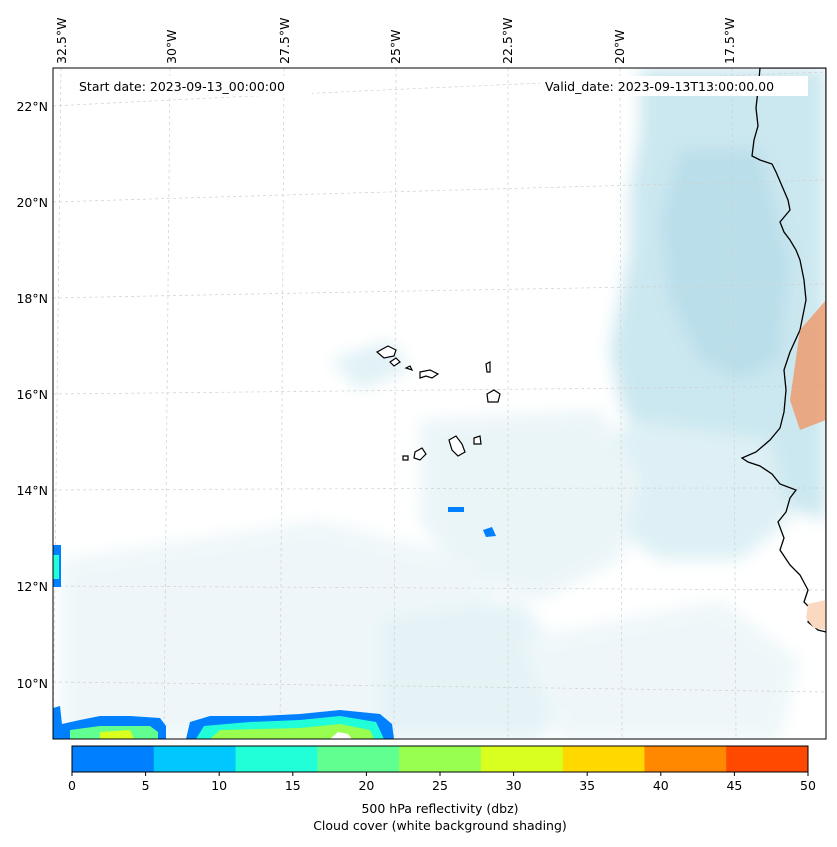 The width and height of the screenshot is (837, 847). Describe the element at coordinates (661, 785) in the screenshot. I see `colorbar-tick-label: 40` at that location.